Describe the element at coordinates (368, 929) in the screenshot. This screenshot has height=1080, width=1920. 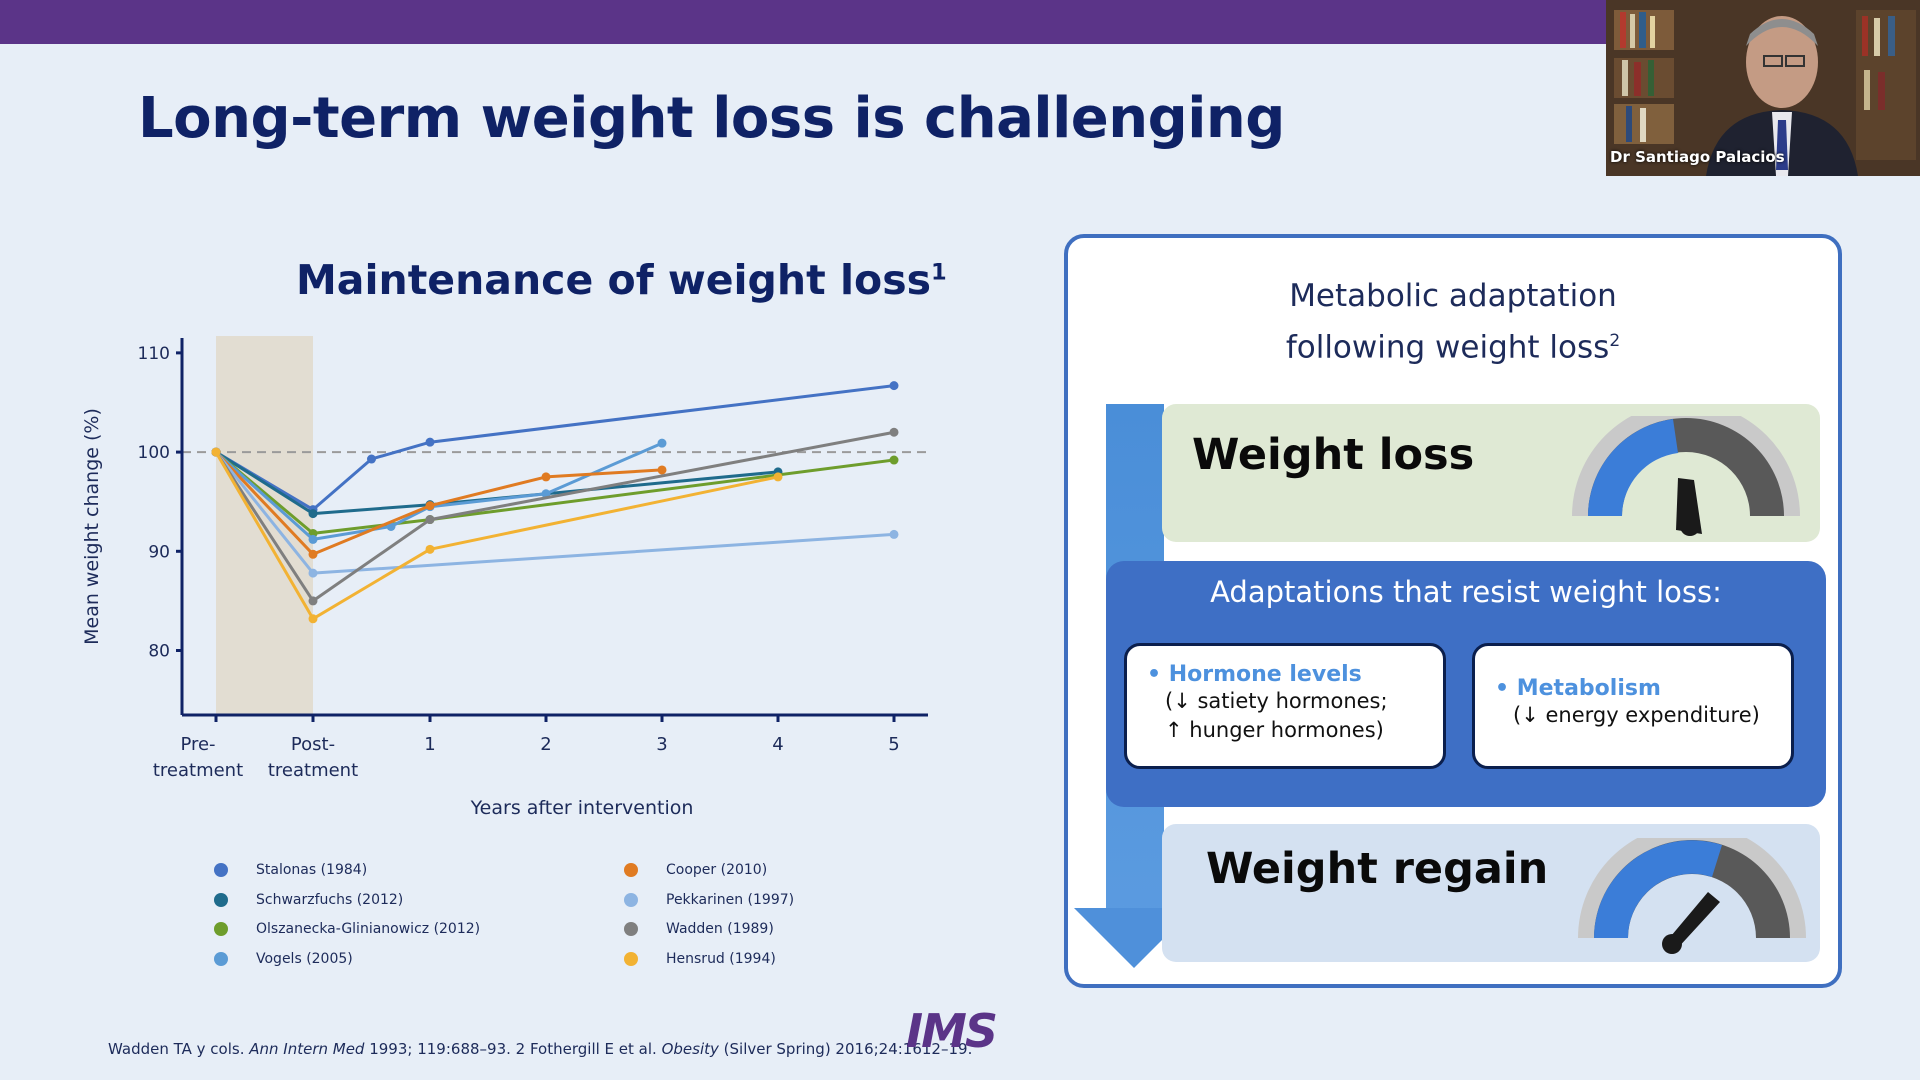
I see `legend-label: Olszanecka-Glinianowicz (2012)` at that location.